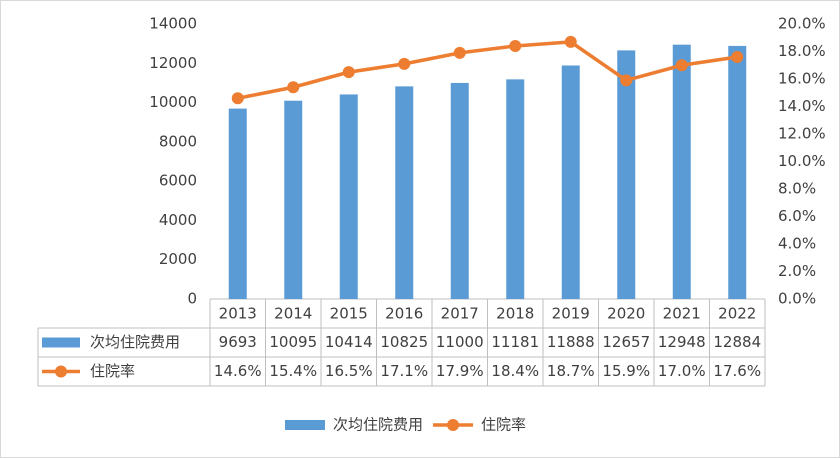  What do you see at coordinates (737, 314) in the screenshot?
I see `x-tick-label: 2022` at bounding box center [737, 314].